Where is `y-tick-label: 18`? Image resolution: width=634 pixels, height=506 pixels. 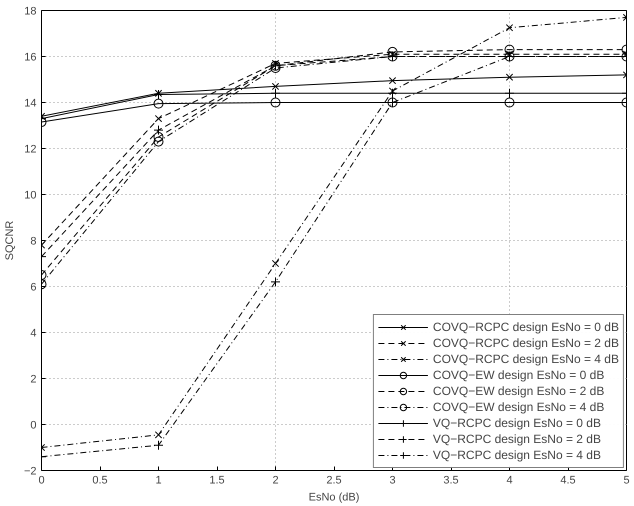 y-tick-label: 18 is located at coordinates (30, 12).